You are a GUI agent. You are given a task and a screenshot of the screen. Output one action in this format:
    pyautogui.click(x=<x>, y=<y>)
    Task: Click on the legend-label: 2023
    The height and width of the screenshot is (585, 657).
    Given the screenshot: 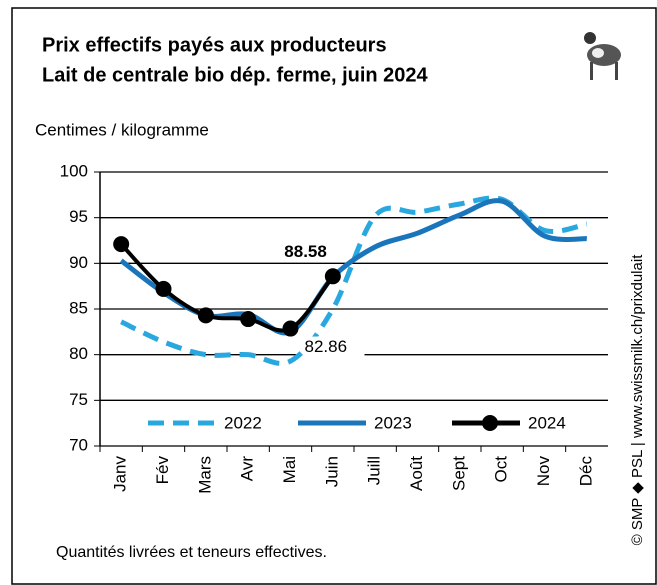 What is the action you would take?
    pyautogui.click(x=393, y=422)
    